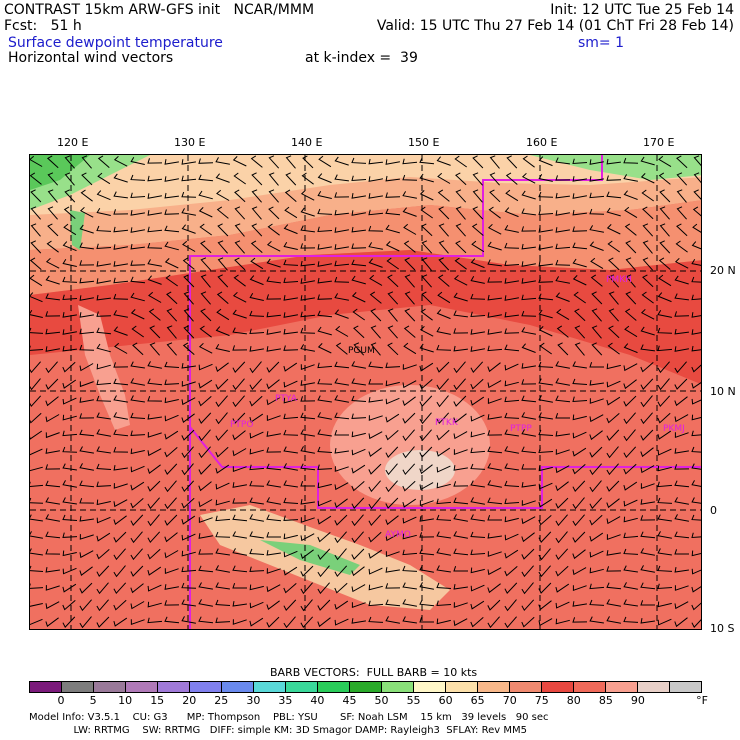 Image resolution: width=740 pixels, height=740 pixels. Describe the element at coordinates (659, 142) in the screenshot. I see `lon-label-170: 170 E` at that location.